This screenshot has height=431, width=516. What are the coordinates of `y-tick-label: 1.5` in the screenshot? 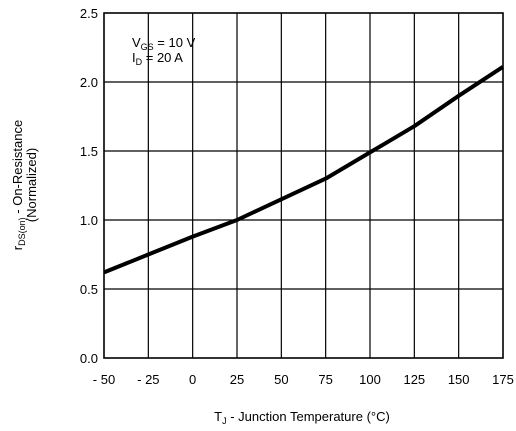 It's located at (89, 151).